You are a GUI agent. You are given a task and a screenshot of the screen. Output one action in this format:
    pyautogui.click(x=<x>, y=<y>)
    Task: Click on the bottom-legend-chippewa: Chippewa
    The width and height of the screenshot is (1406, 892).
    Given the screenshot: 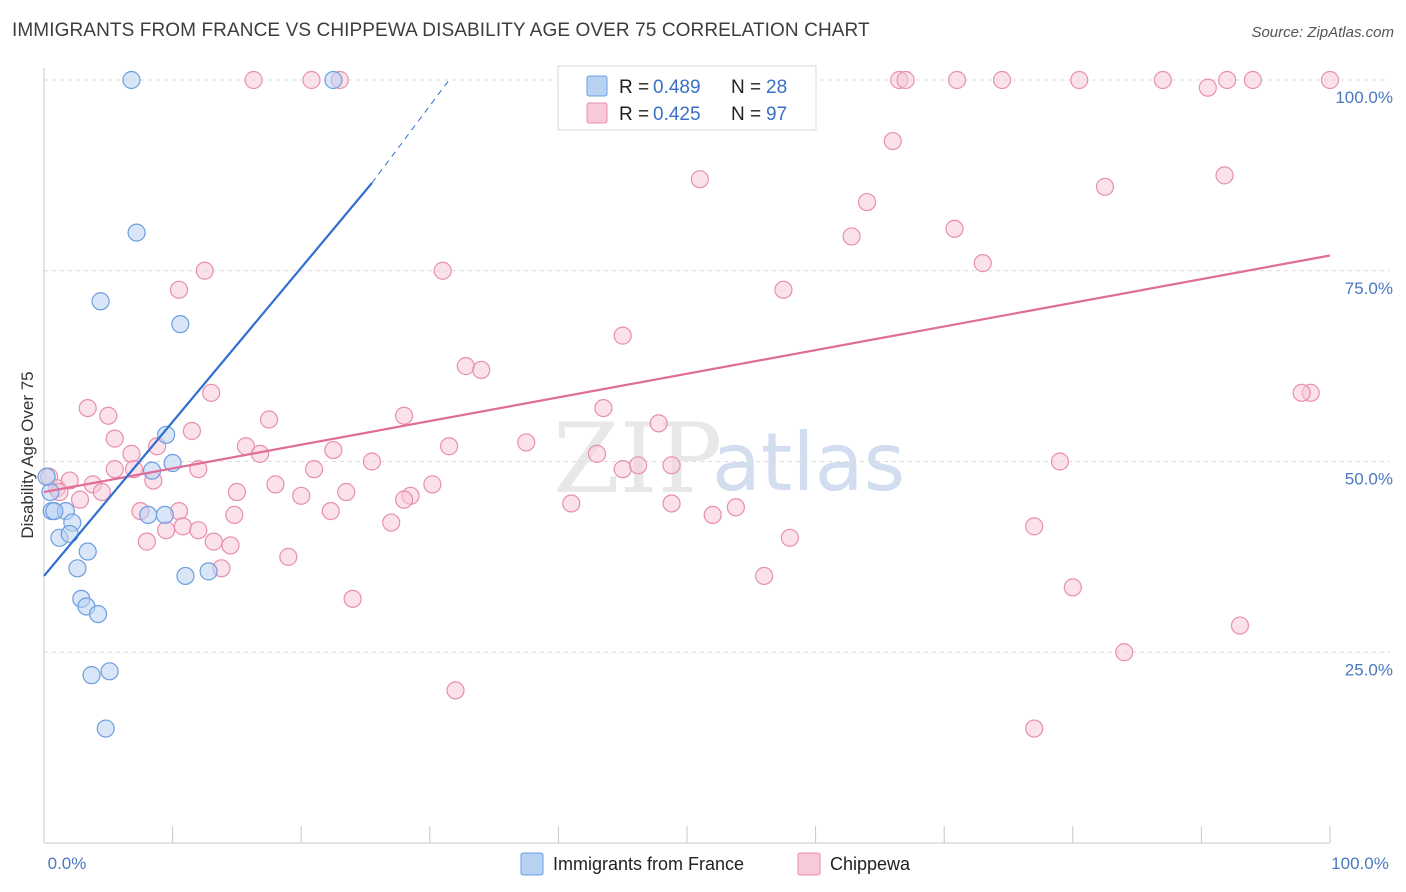 What is the action you would take?
    pyautogui.click(x=870, y=864)
    